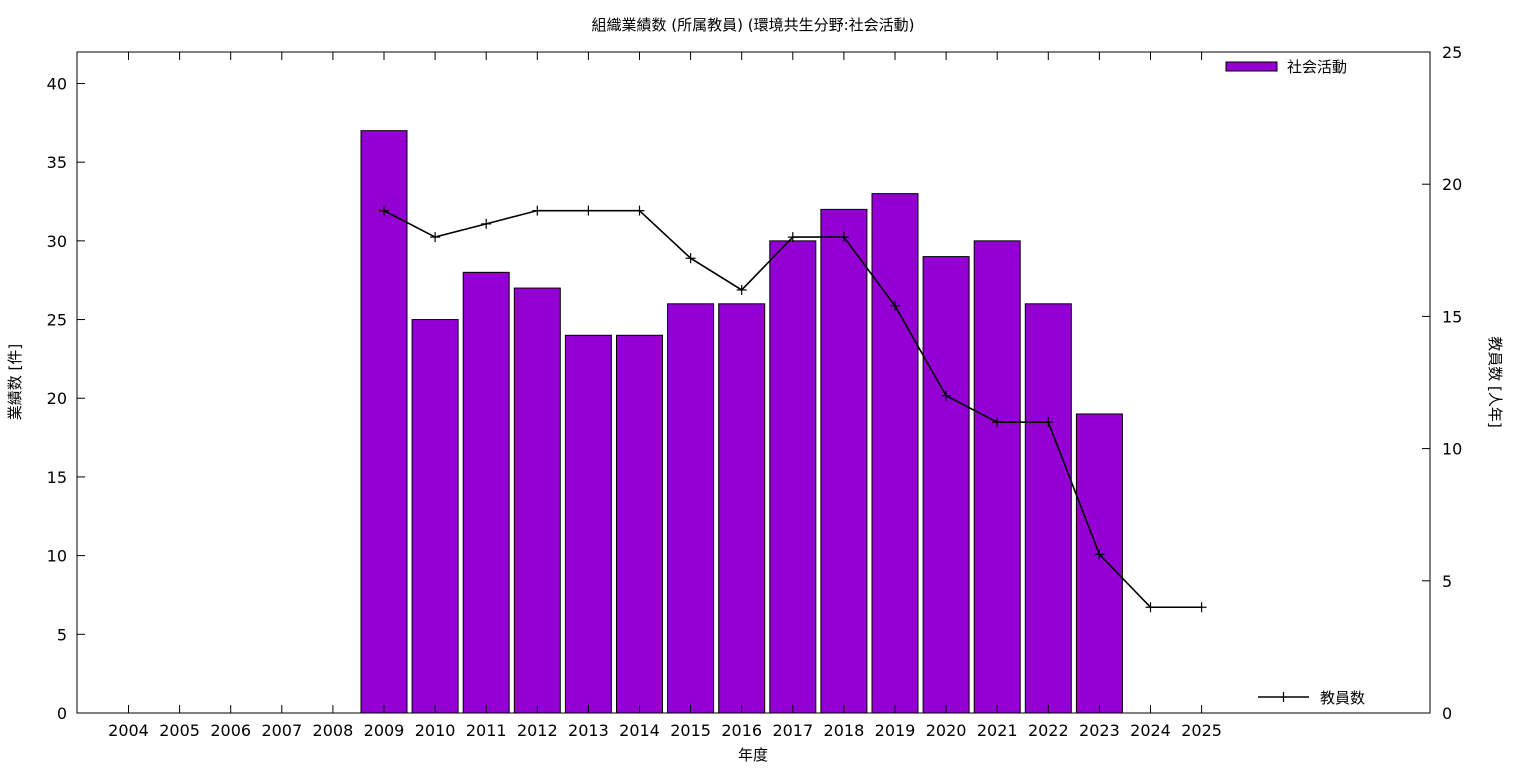  What do you see at coordinates (486, 492) in the screenshot?
I see `bar-2011` at bounding box center [486, 492].